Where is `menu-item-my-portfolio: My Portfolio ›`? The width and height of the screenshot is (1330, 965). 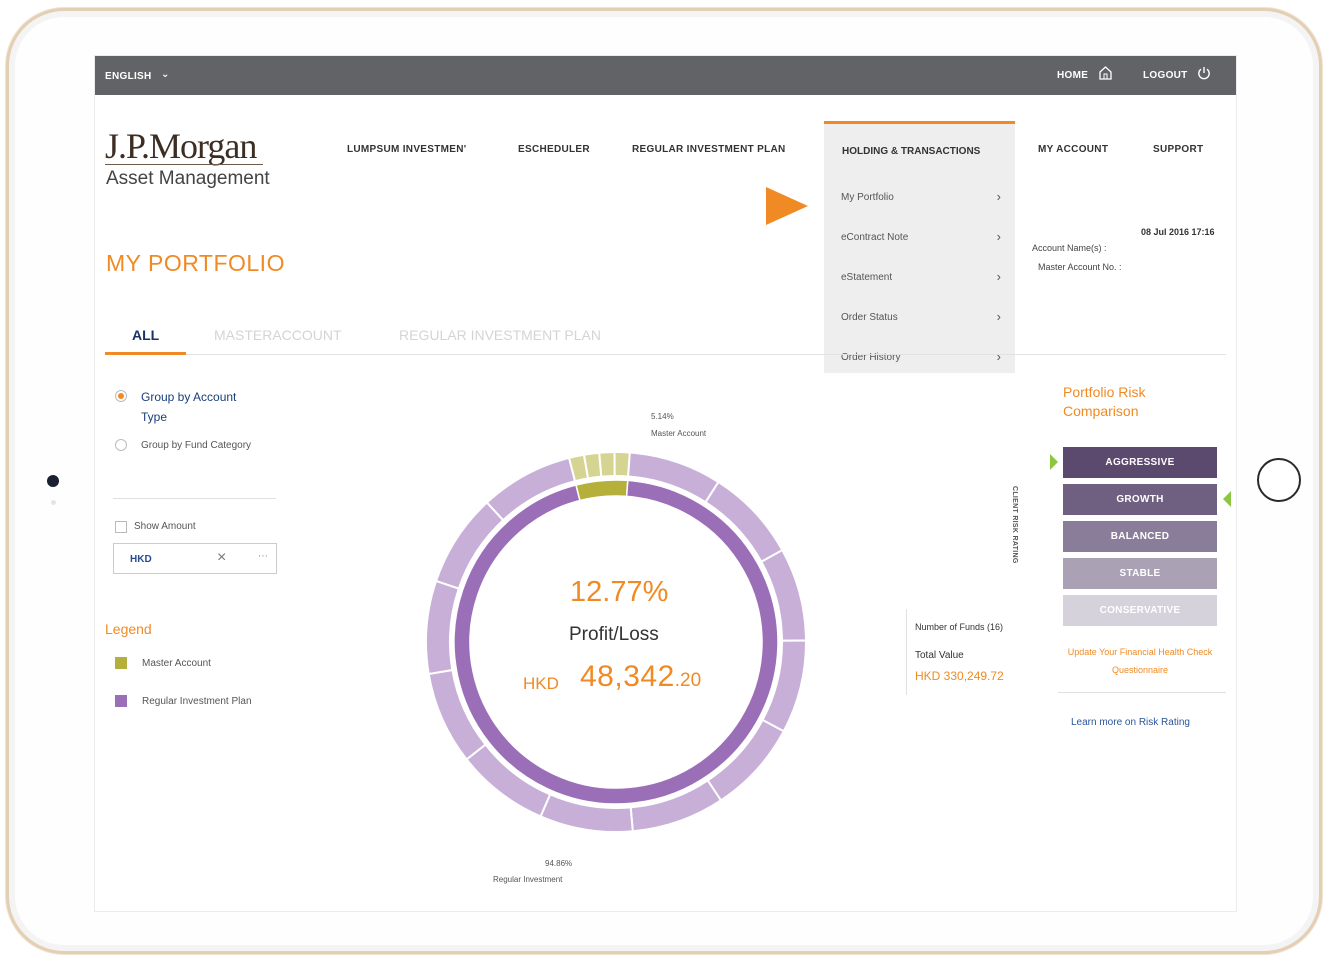
menu-item-my-portfolio: My Portfolio › is located at coordinates (921, 196).